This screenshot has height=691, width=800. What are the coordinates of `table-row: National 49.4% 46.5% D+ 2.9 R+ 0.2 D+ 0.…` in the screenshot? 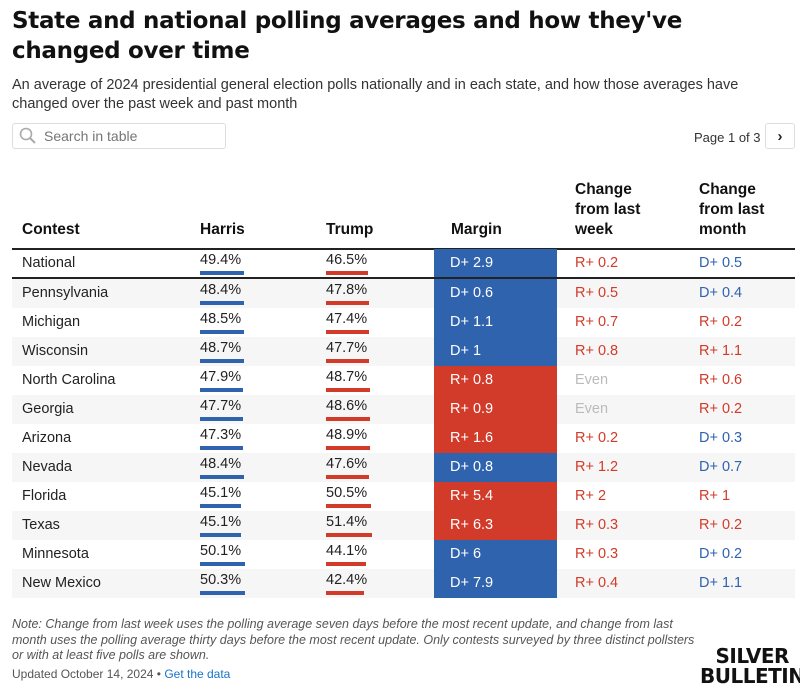 It's located at (403, 263).